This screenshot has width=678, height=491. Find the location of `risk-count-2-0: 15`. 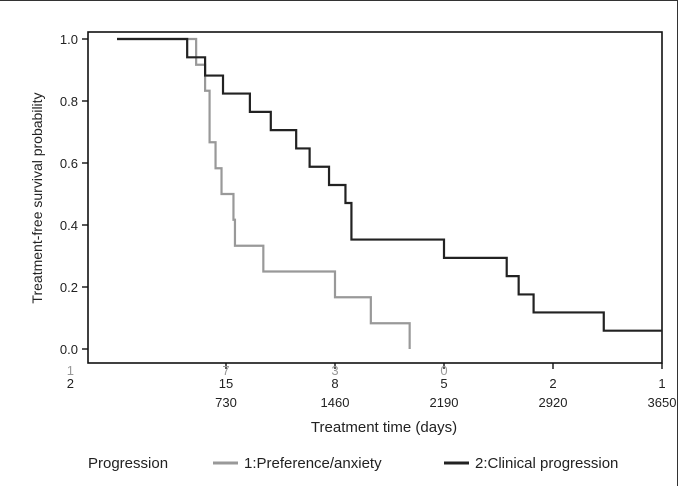

risk-count-2-0: 15 is located at coordinates (226, 383).